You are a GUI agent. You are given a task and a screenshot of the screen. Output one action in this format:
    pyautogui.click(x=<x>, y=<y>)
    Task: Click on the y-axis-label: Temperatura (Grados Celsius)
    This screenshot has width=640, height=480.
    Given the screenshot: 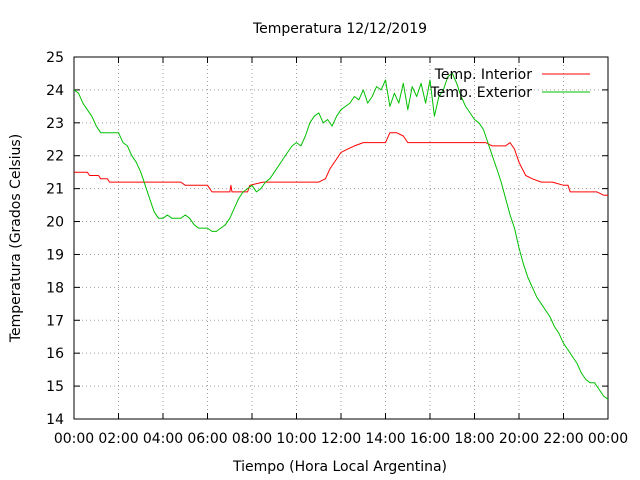 What is the action you would take?
    pyautogui.click(x=16, y=238)
    